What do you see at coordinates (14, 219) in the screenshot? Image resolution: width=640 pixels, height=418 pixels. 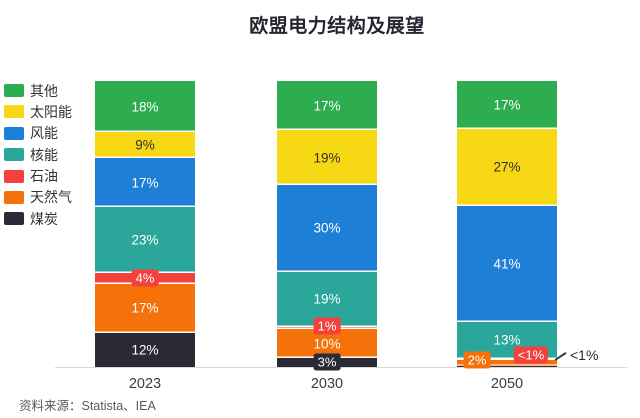 I see `legend-swatch-coal` at bounding box center [14, 219].